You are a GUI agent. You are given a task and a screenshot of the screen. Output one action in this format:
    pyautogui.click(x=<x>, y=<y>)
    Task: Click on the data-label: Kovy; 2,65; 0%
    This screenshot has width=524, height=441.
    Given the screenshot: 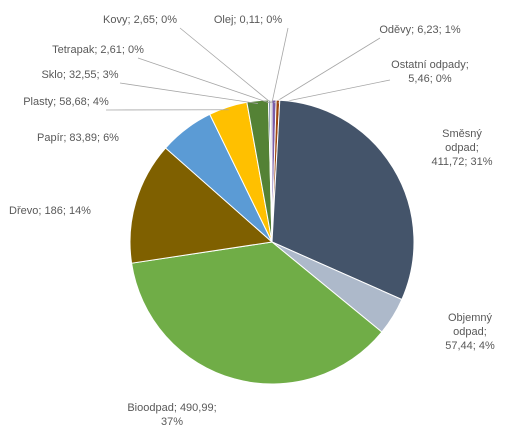 What is the action you would take?
    pyautogui.click(x=140, y=20)
    